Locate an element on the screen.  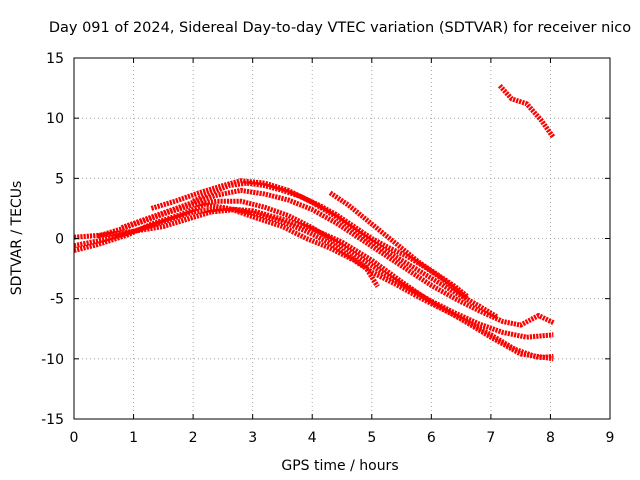
x-tick-label: 7 is located at coordinates (490, 438).